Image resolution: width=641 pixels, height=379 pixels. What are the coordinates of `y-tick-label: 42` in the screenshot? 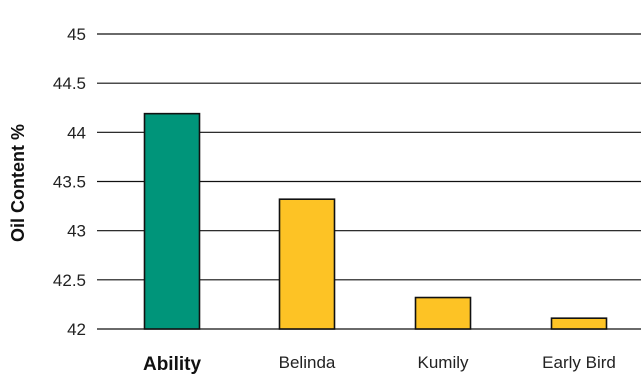 It's located at (76, 329).